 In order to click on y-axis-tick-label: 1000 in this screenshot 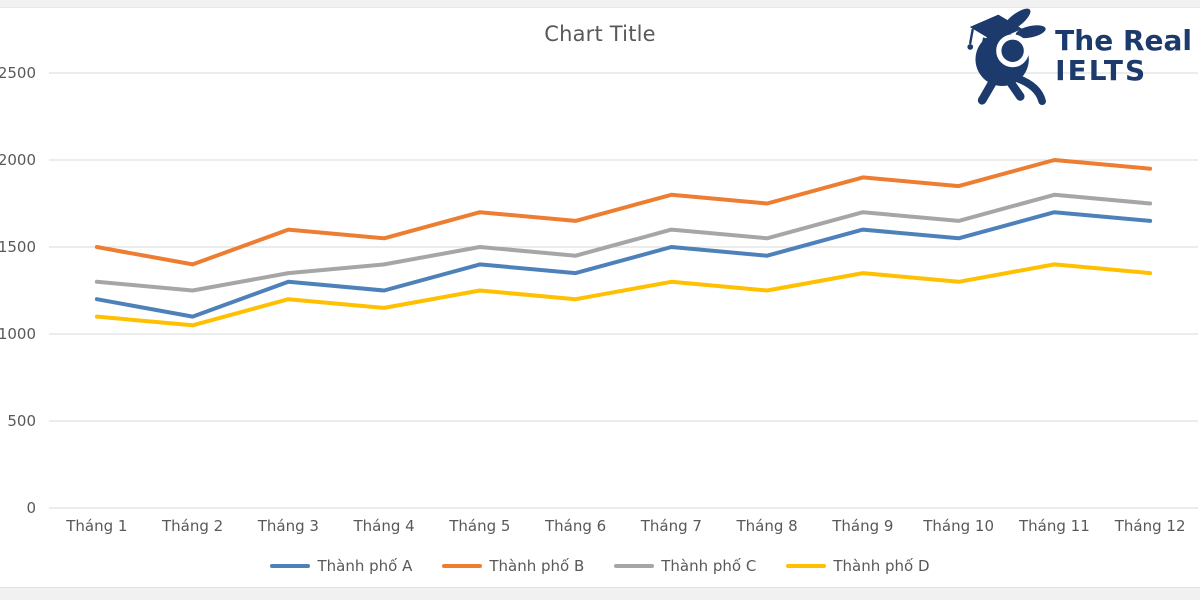, I will do `click(18, 334)`.